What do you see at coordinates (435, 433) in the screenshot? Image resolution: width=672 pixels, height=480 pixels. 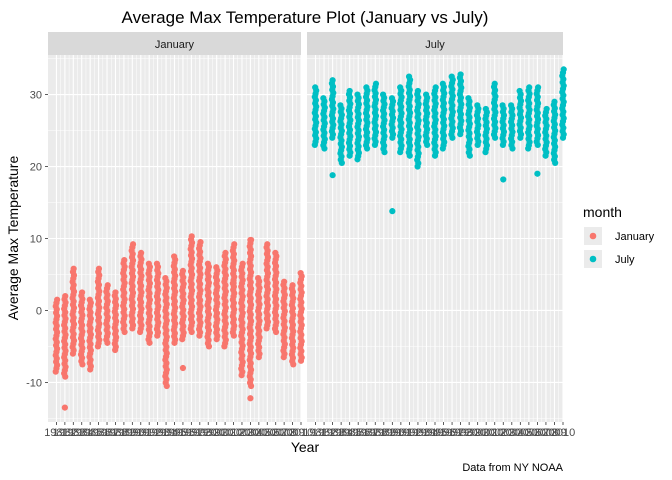 I see `x-tick-label: 1995` at bounding box center [435, 433].